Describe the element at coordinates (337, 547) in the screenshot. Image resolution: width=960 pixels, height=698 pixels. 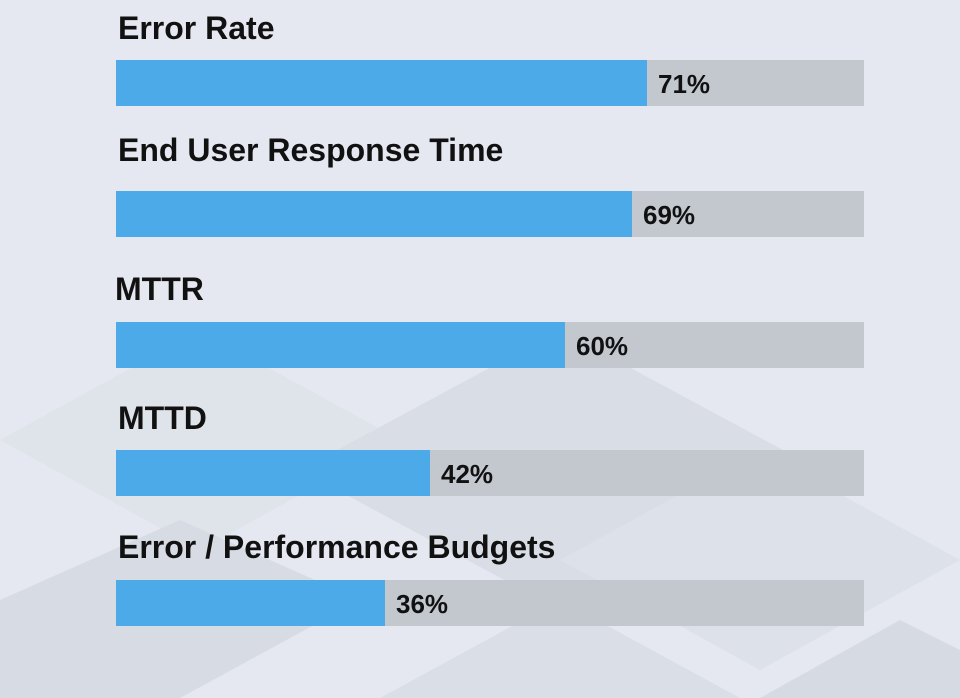
I see `category-label: Error / Performance Budgets` at that location.